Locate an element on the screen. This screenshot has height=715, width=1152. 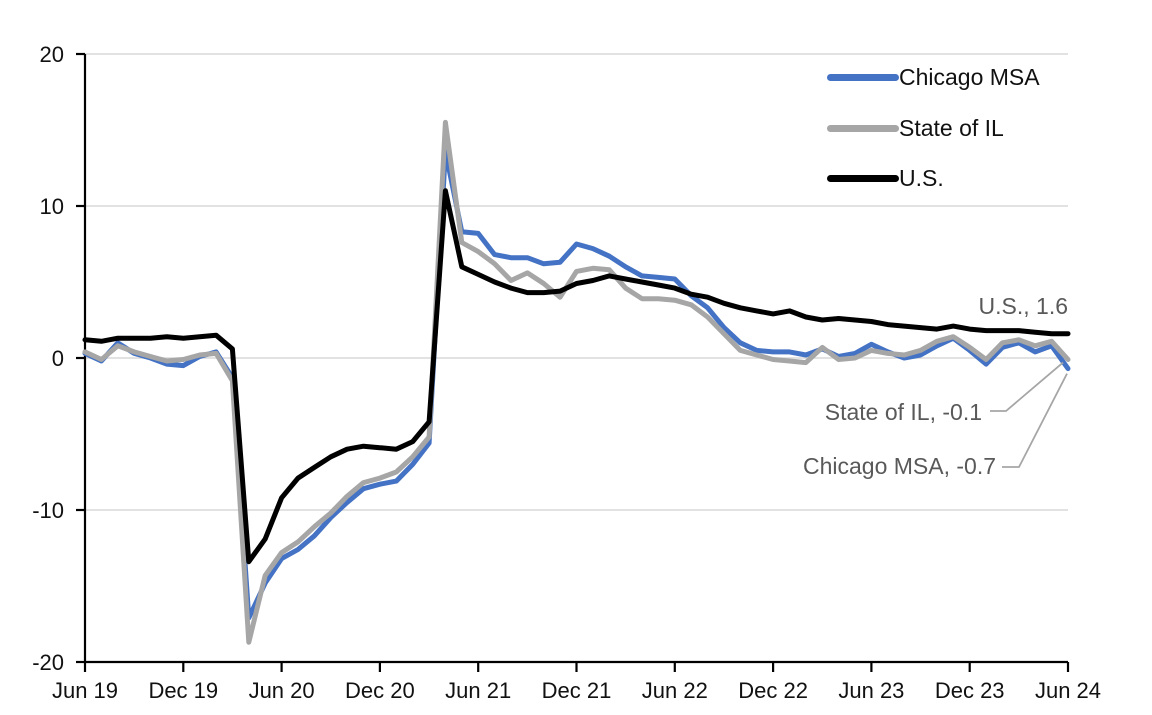
x-axis-tick-label: Jun 21 is located at coordinates (478, 690).